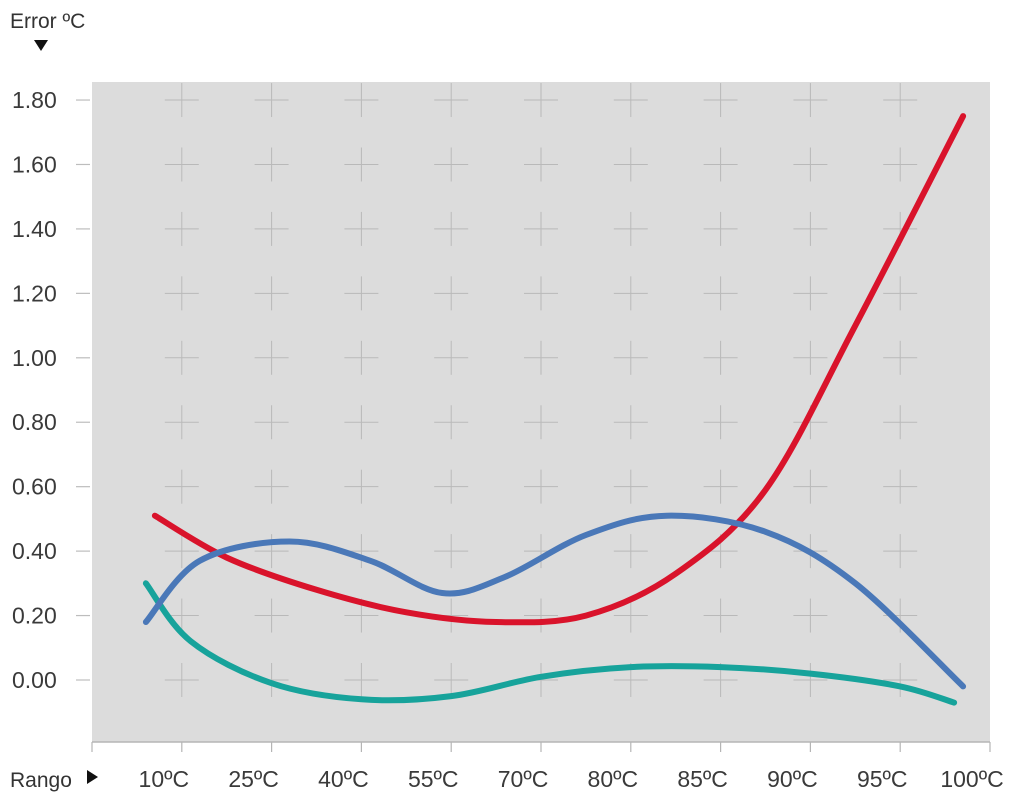 The image size is (1013, 795). What do you see at coordinates (34, 551) in the screenshot?
I see `y-tick-label: 0.40` at bounding box center [34, 551].